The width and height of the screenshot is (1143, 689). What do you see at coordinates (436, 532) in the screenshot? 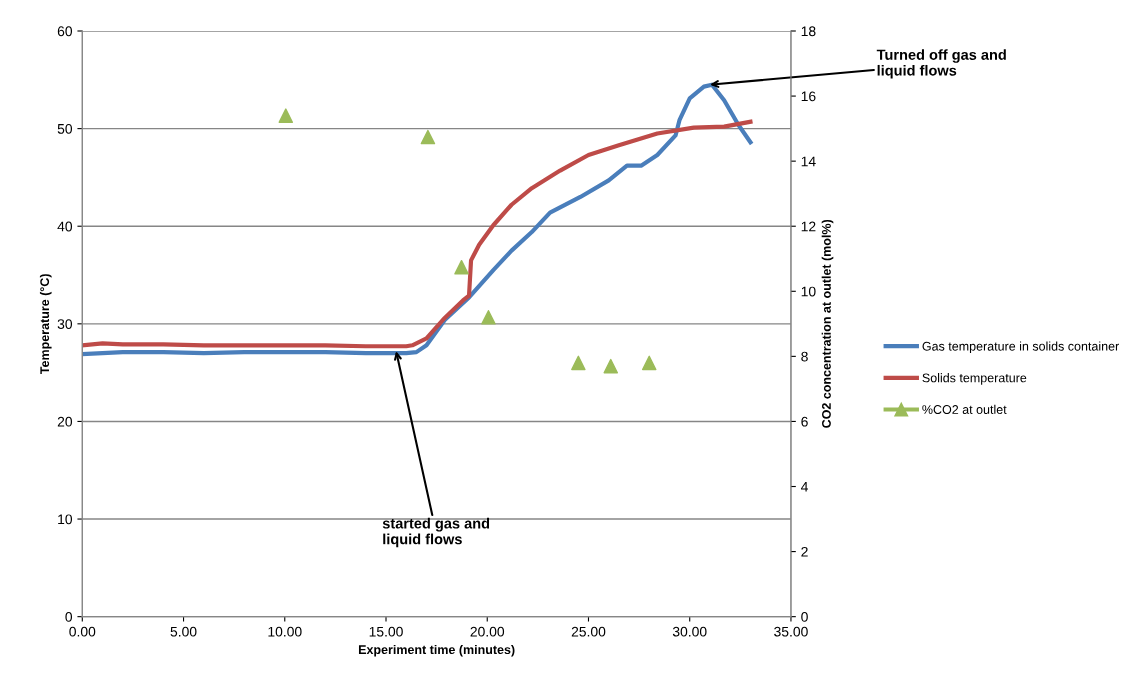
I see `annotation: started gas and liquid flows` at bounding box center [436, 532].